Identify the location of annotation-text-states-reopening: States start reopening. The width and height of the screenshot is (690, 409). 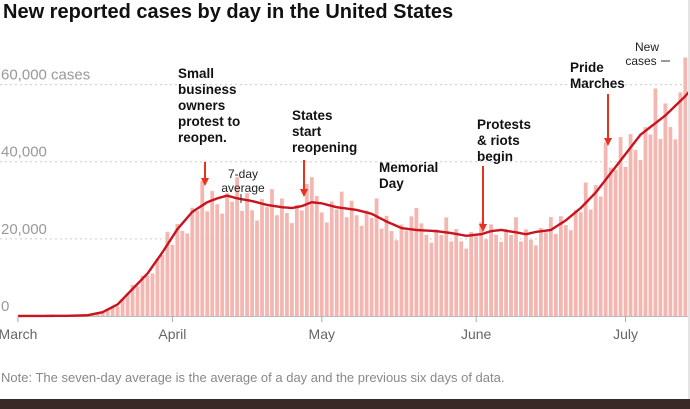
(324, 131).